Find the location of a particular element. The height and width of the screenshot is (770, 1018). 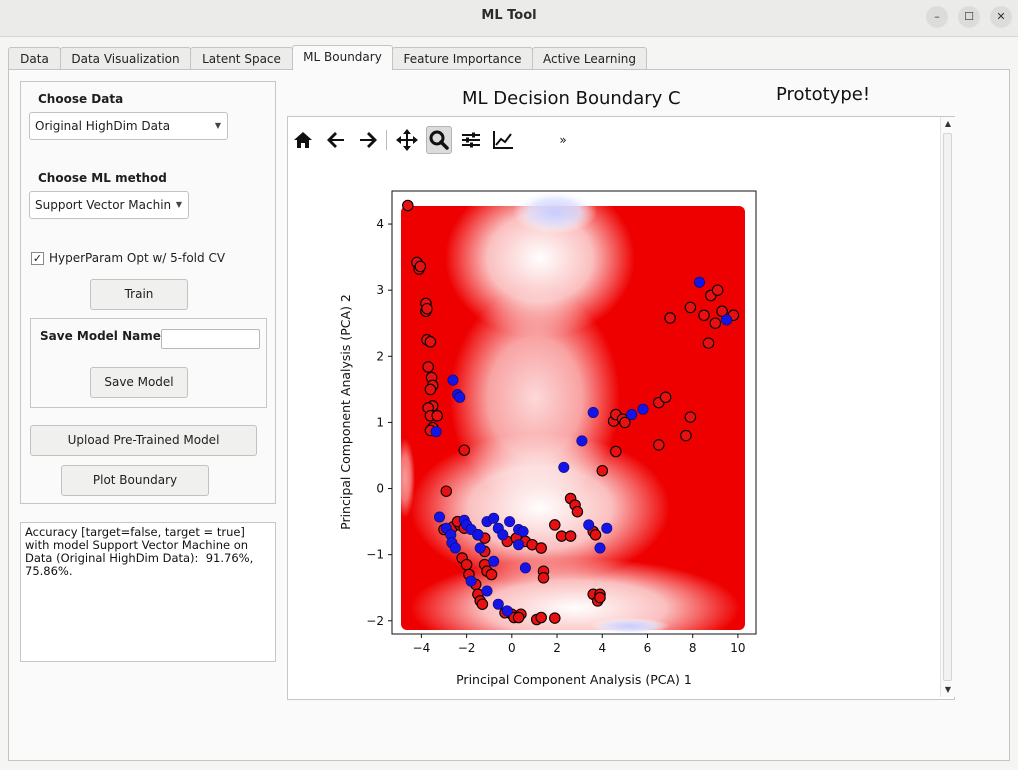

figure-subtitle: Prototype! is located at coordinates (823, 94).